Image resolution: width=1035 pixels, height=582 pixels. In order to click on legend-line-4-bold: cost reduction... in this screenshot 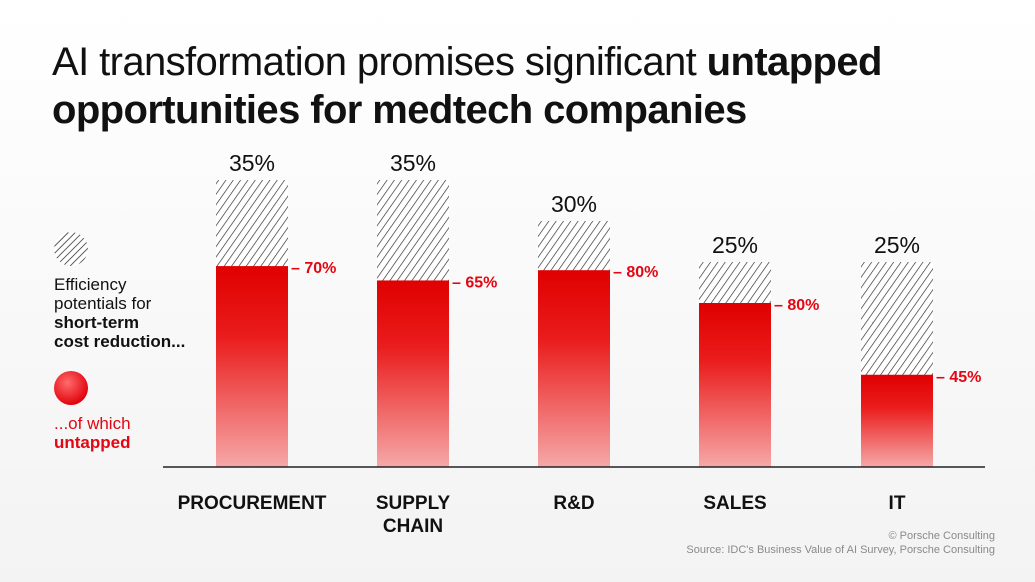, I will do `click(120, 341)`.